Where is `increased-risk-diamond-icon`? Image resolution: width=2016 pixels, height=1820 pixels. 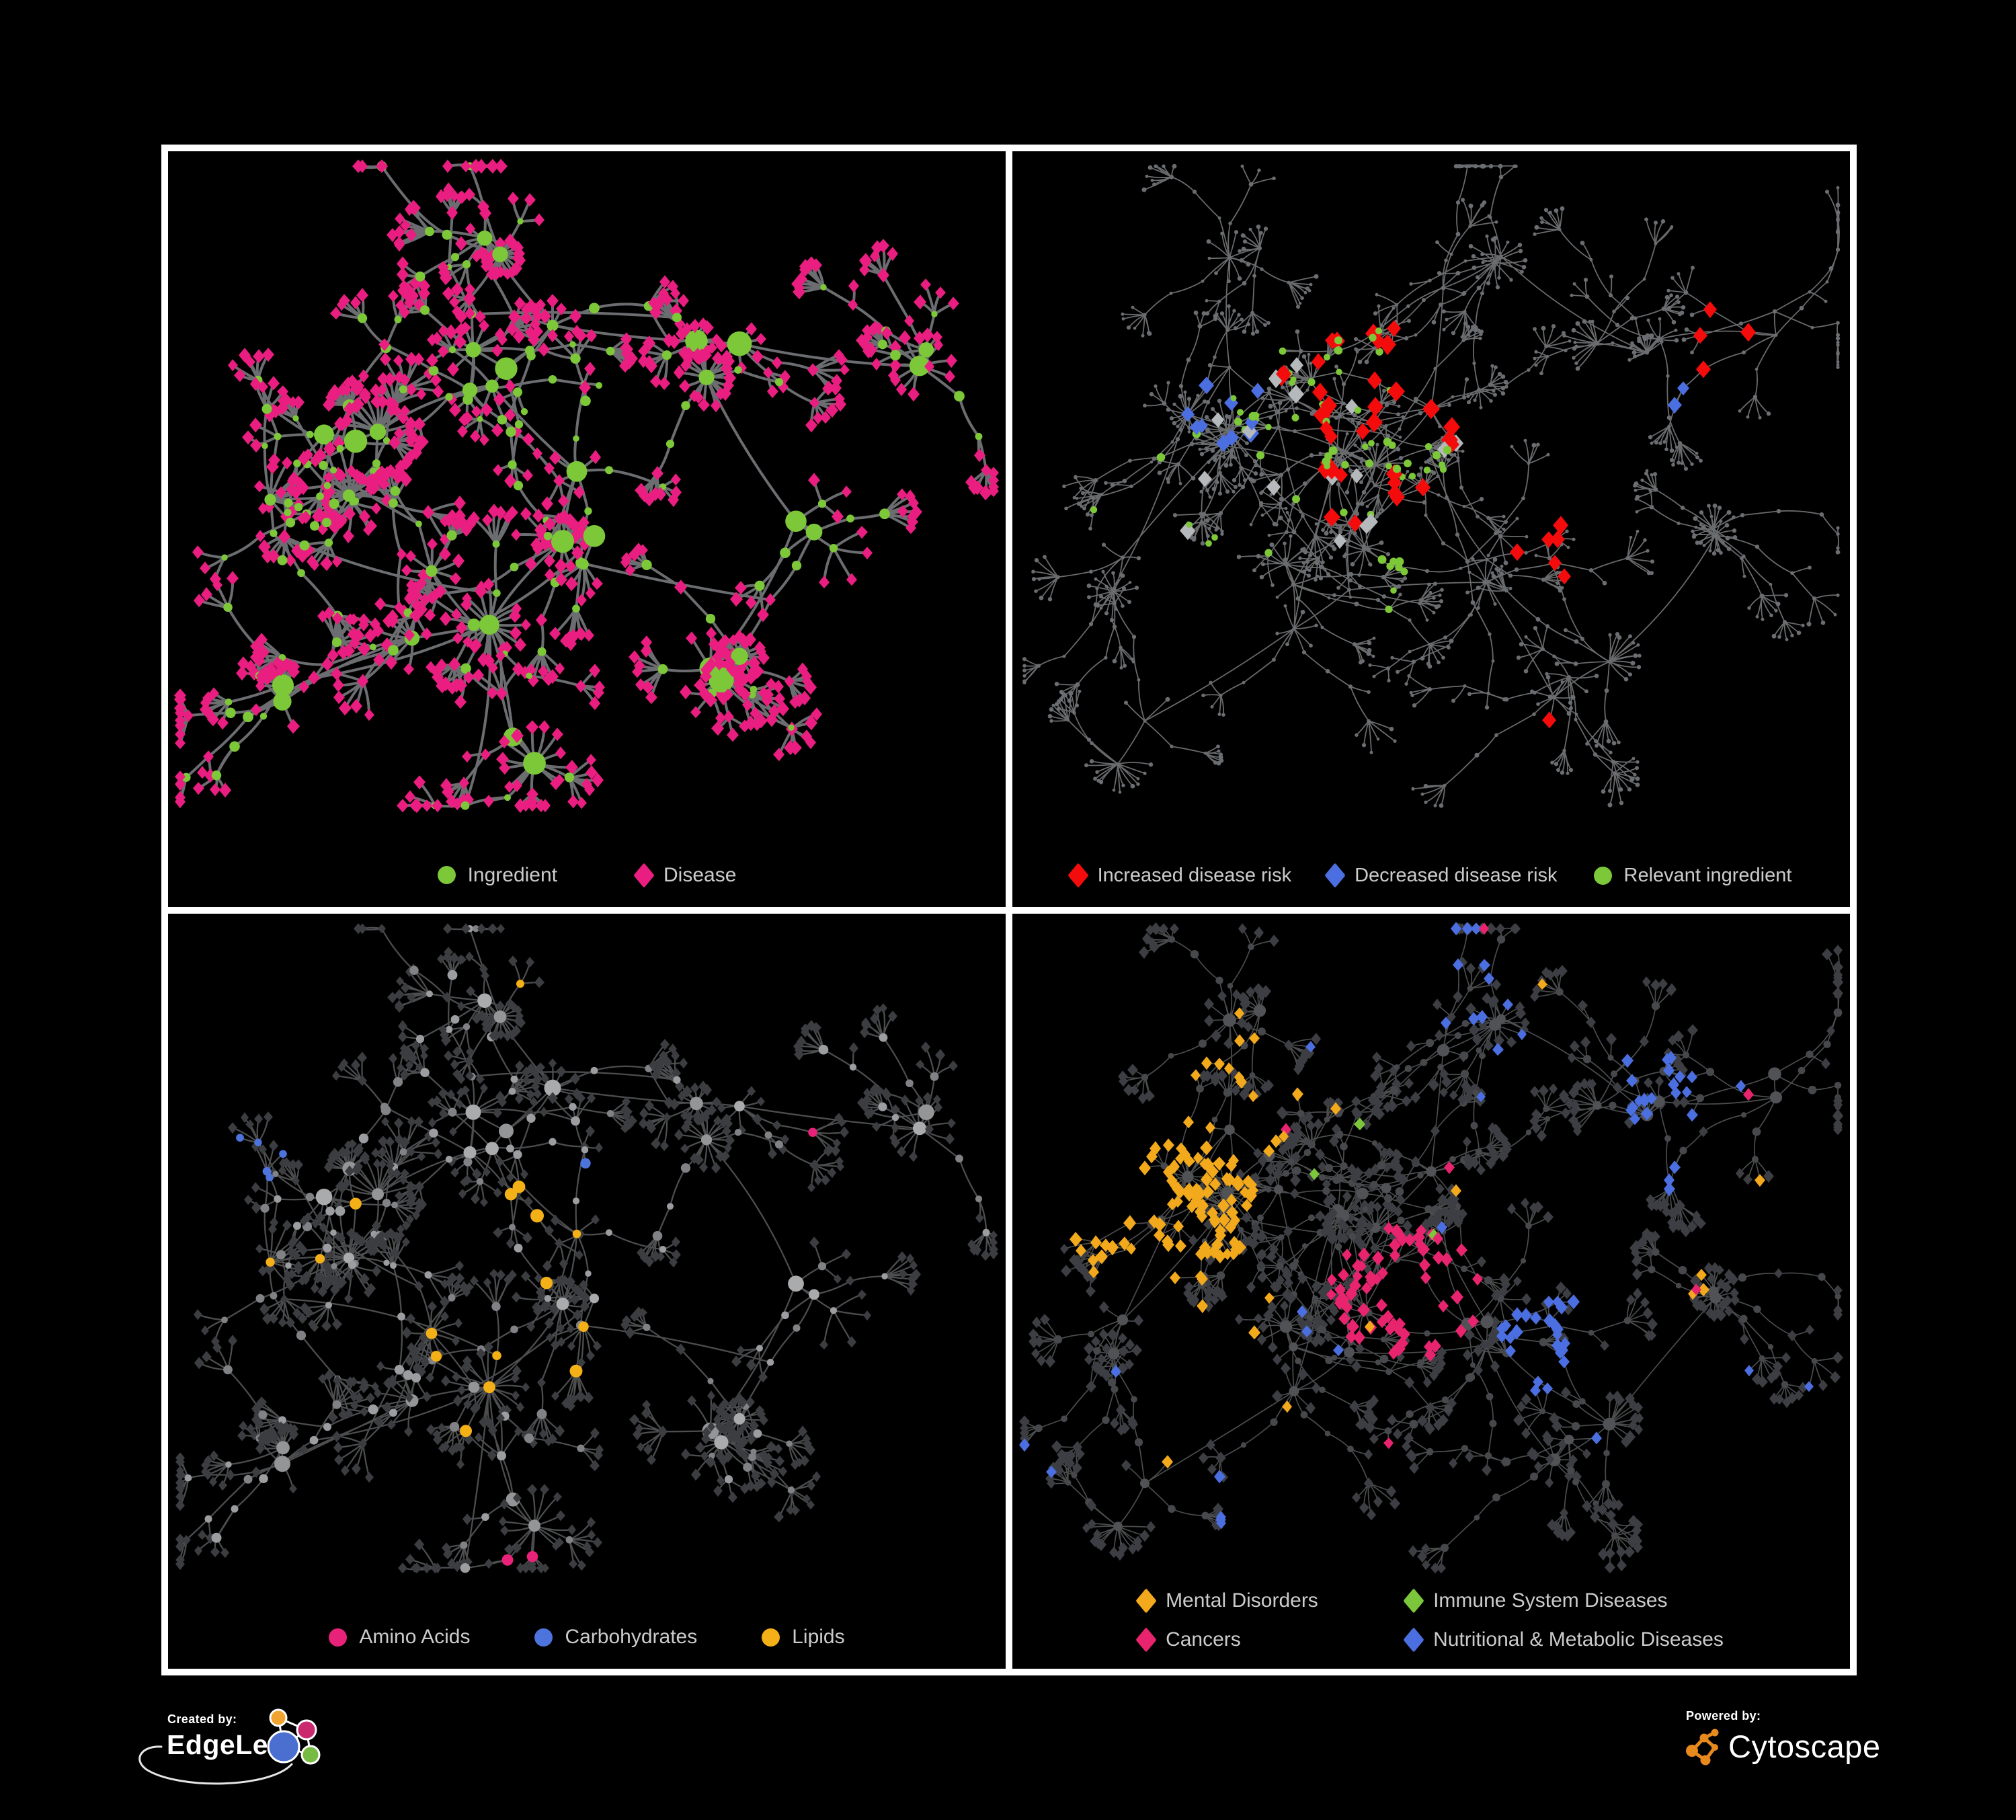
increased-risk-diamond-icon is located at coordinates (1078, 875).